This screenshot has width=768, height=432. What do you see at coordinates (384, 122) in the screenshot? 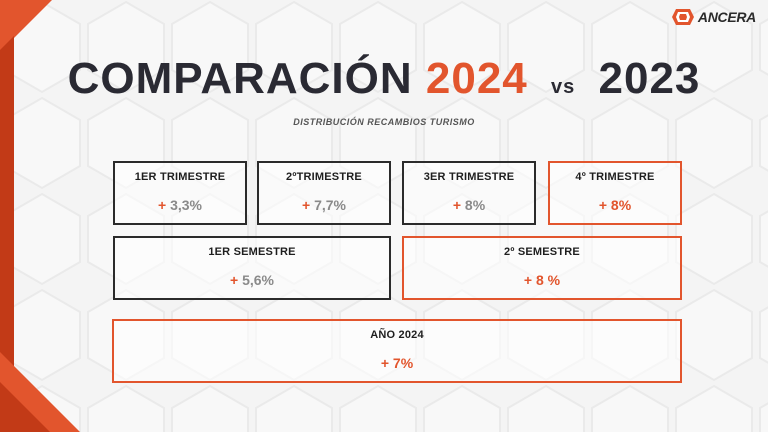
I see `page-subtitle: DISTRIBUCIÓN RECAMBIOS TURISMO` at bounding box center [384, 122].